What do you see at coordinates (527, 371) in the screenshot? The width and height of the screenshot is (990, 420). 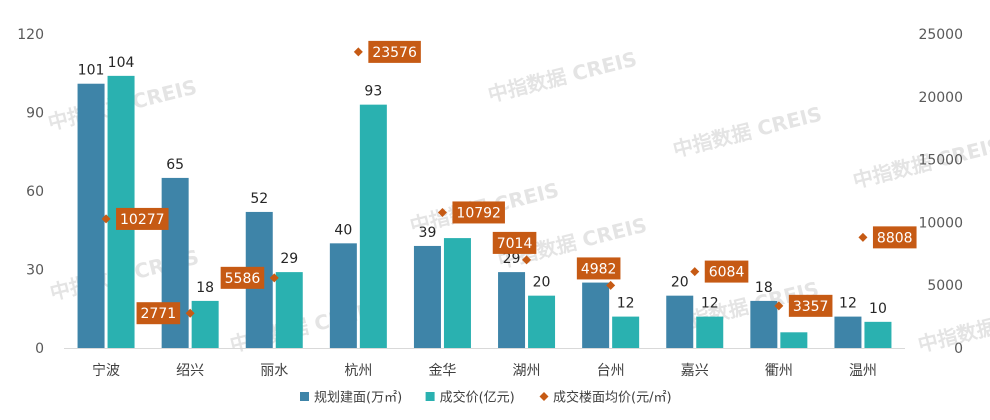 I see `x-axis-category-label: 湖州` at bounding box center [527, 371].